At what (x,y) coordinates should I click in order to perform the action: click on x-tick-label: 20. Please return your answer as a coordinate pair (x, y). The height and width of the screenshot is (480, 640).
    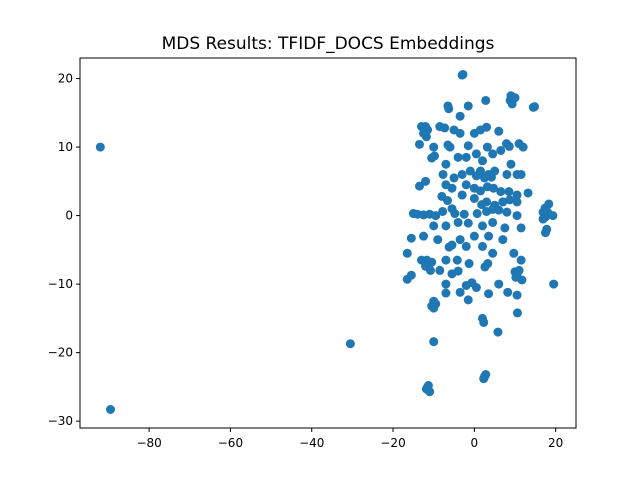
    Looking at the image, I should click on (555, 443).